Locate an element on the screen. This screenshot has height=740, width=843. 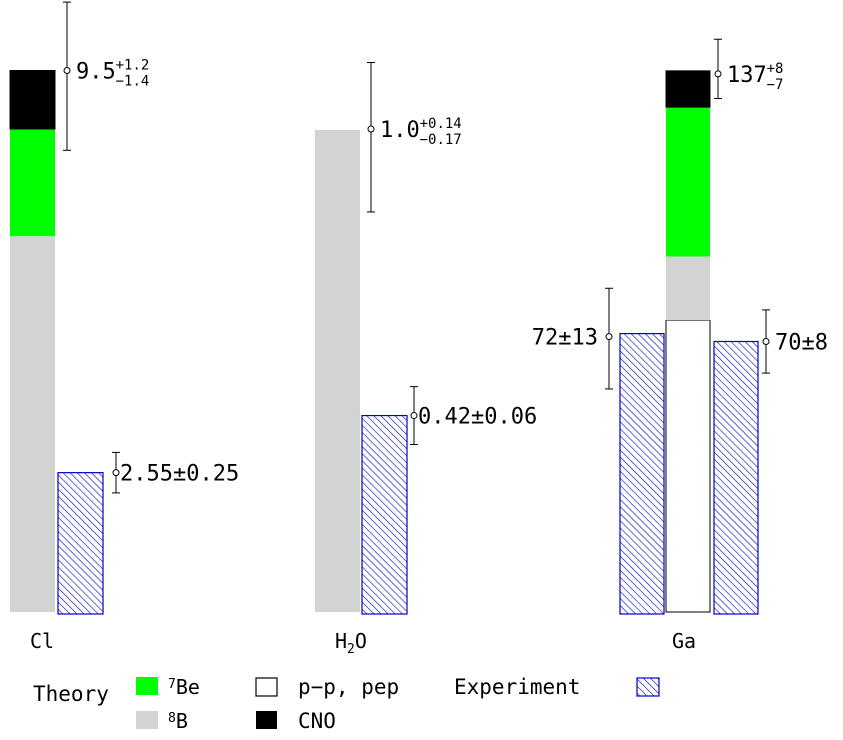
legend-swatch-b8 is located at coordinates (147, 720).